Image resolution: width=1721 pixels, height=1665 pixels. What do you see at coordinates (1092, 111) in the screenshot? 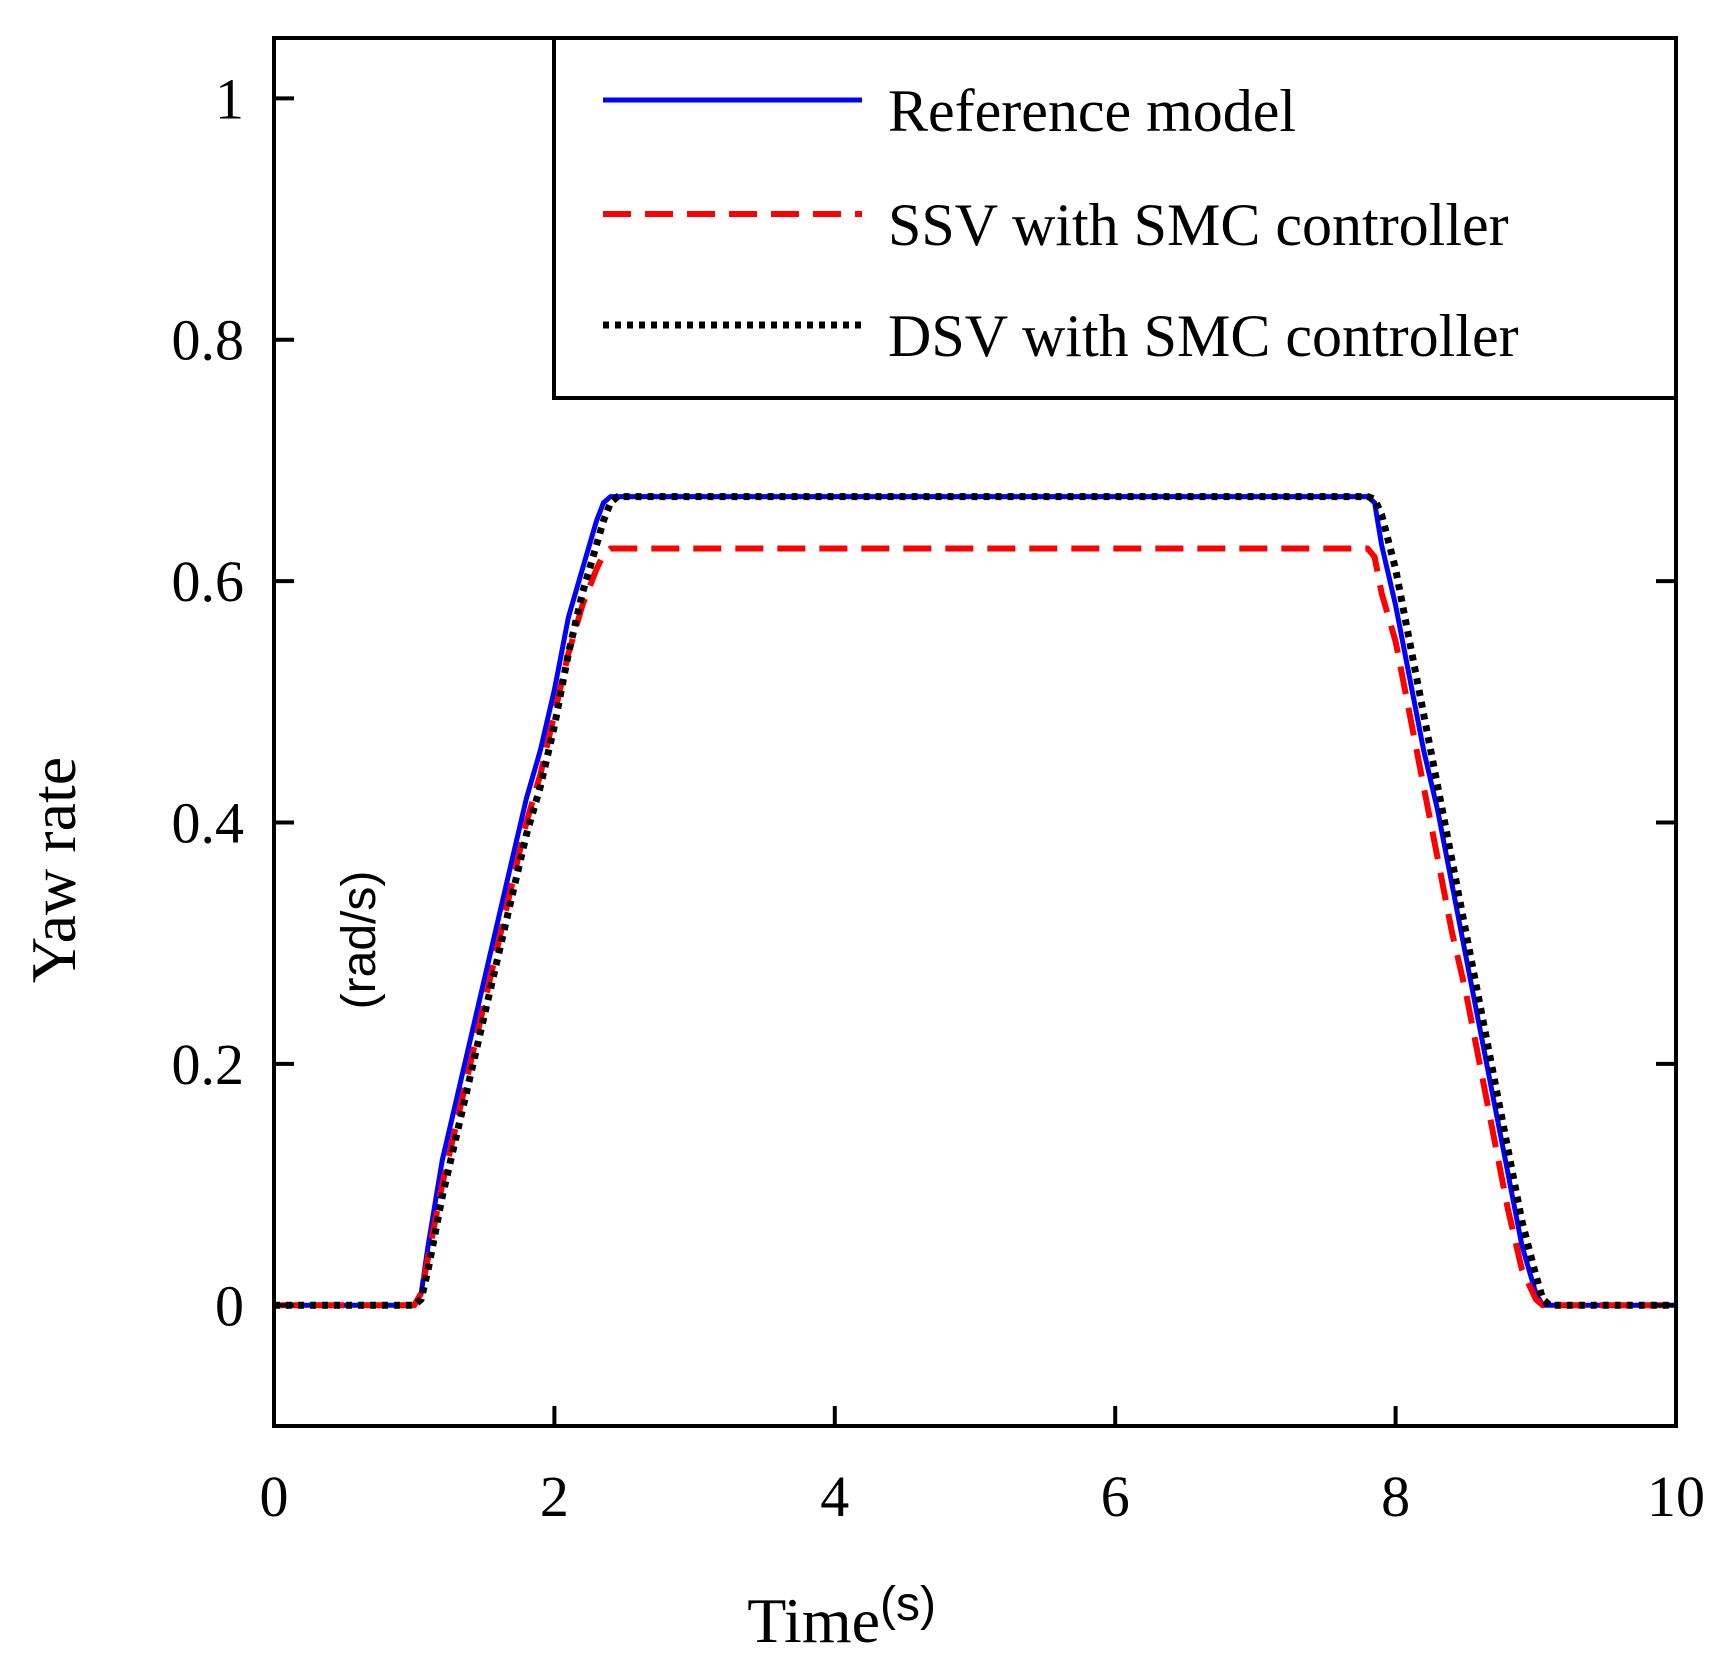
I see `legend-label-reference: Reference model` at bounding box center [1092, 111].